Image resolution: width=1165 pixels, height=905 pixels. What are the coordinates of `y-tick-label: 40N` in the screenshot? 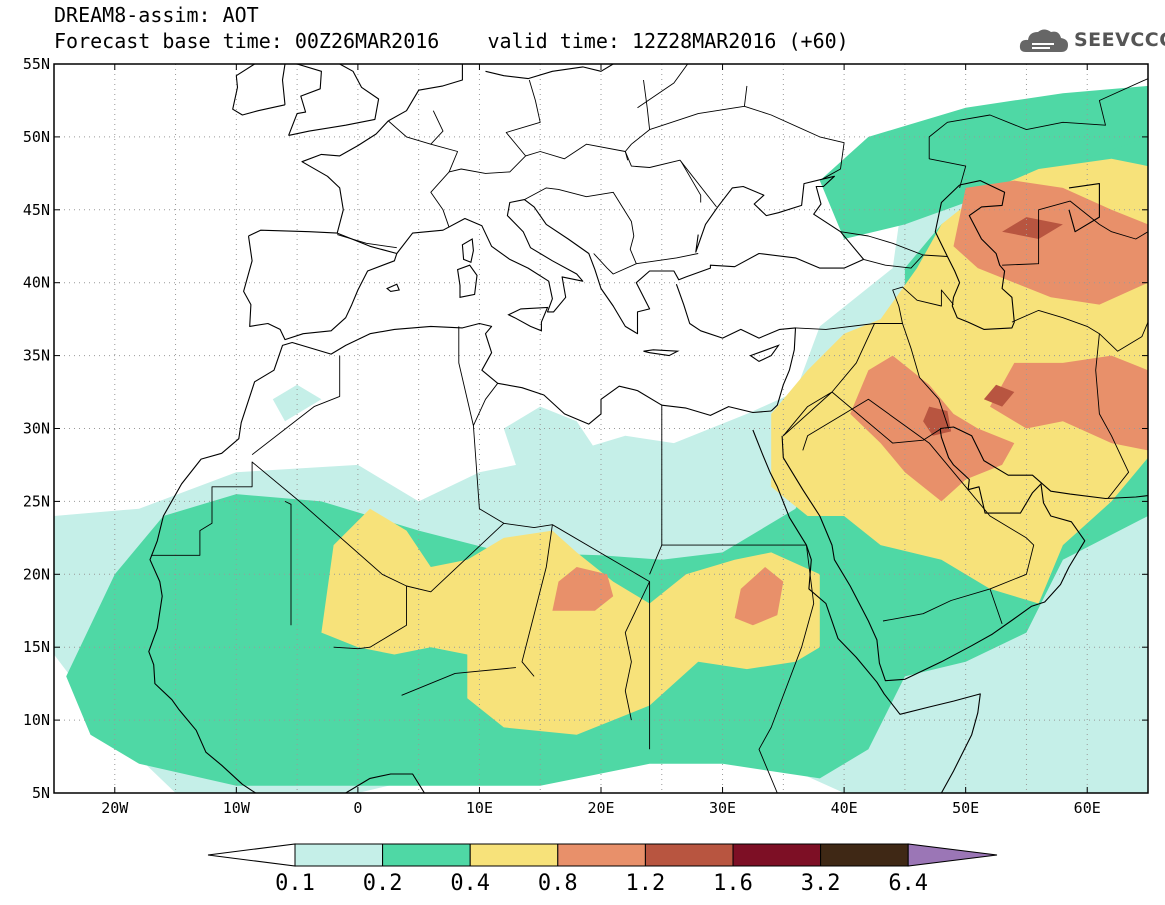 It's located at (36, 283).